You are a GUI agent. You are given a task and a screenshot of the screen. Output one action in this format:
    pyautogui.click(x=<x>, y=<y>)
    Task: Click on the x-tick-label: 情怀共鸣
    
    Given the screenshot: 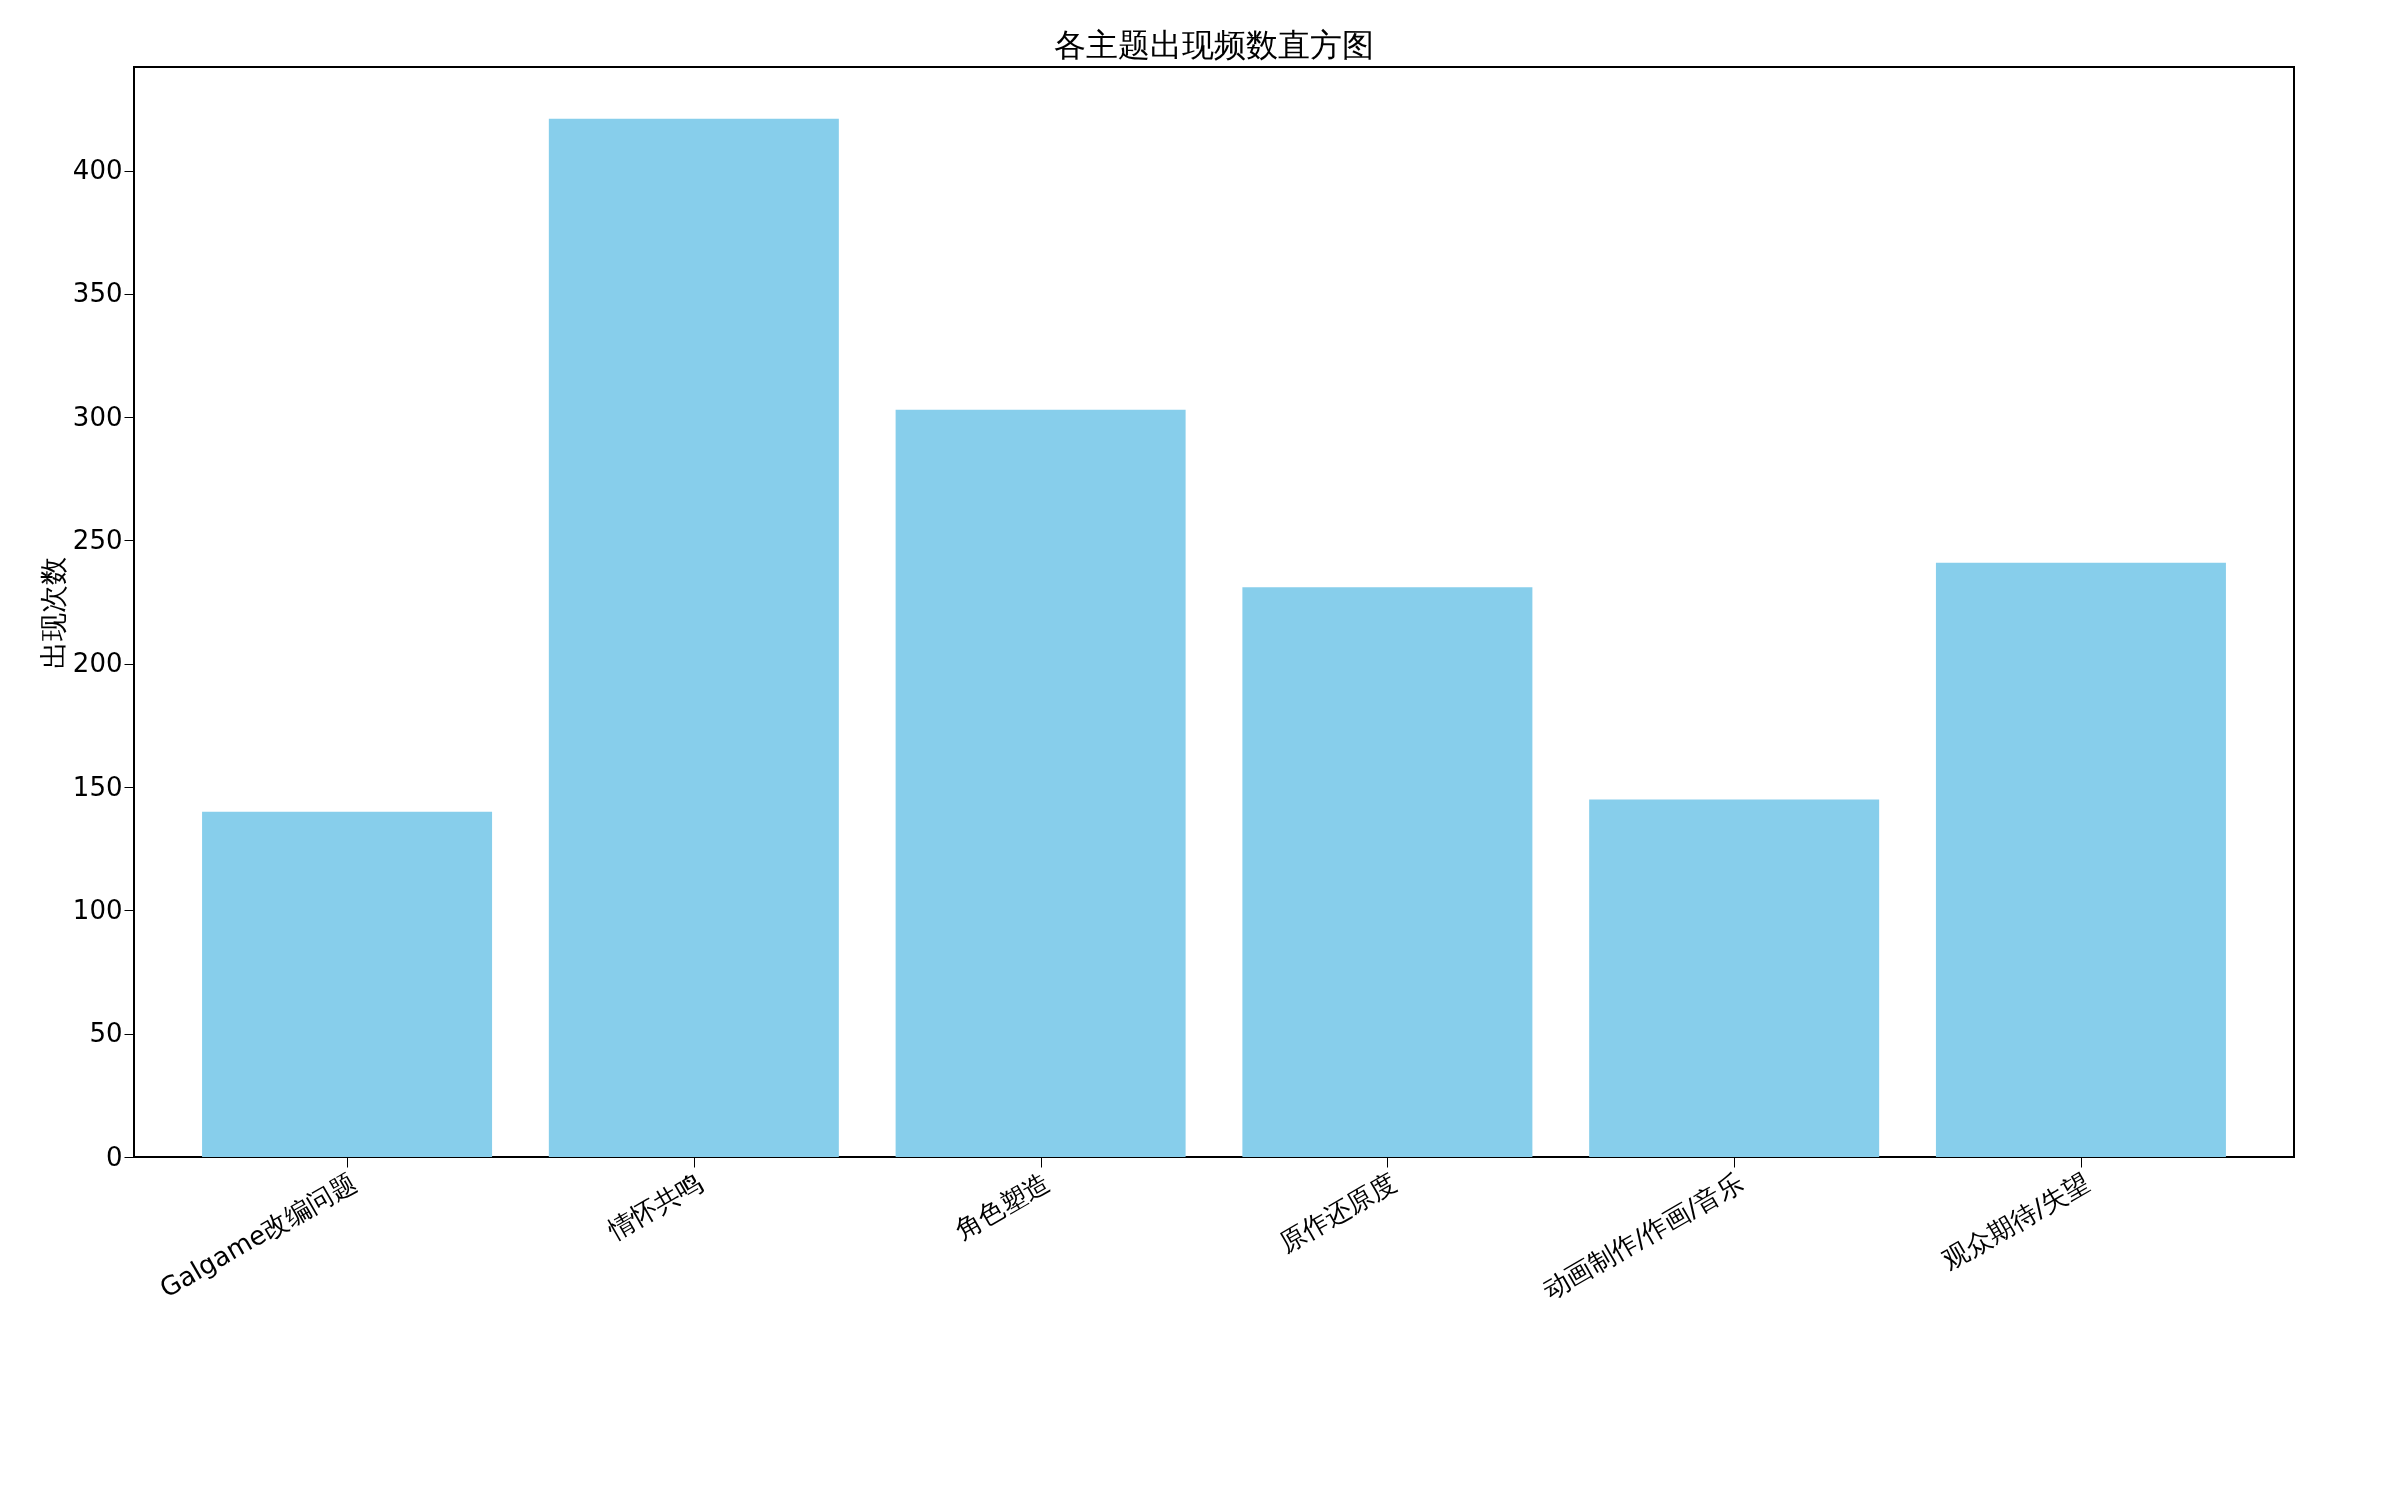 What is the action you would take?
    pyautogui.click(x=654, y=1206)
    